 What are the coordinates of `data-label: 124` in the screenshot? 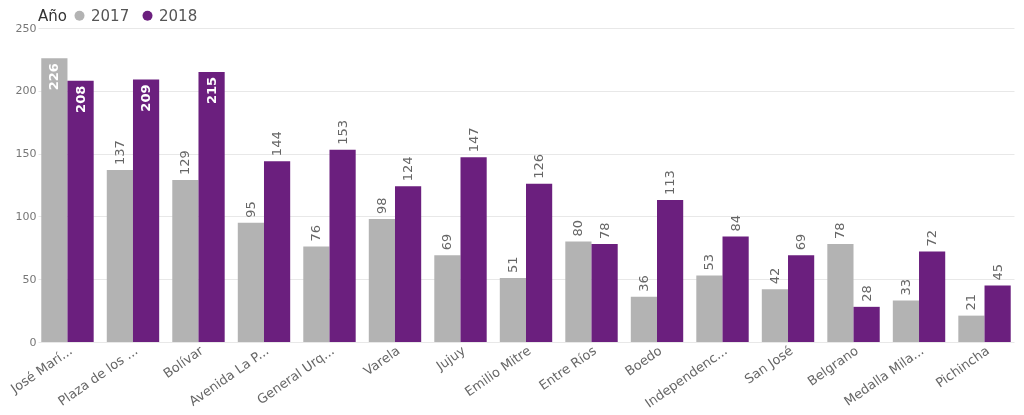 It's located at (408, 169).